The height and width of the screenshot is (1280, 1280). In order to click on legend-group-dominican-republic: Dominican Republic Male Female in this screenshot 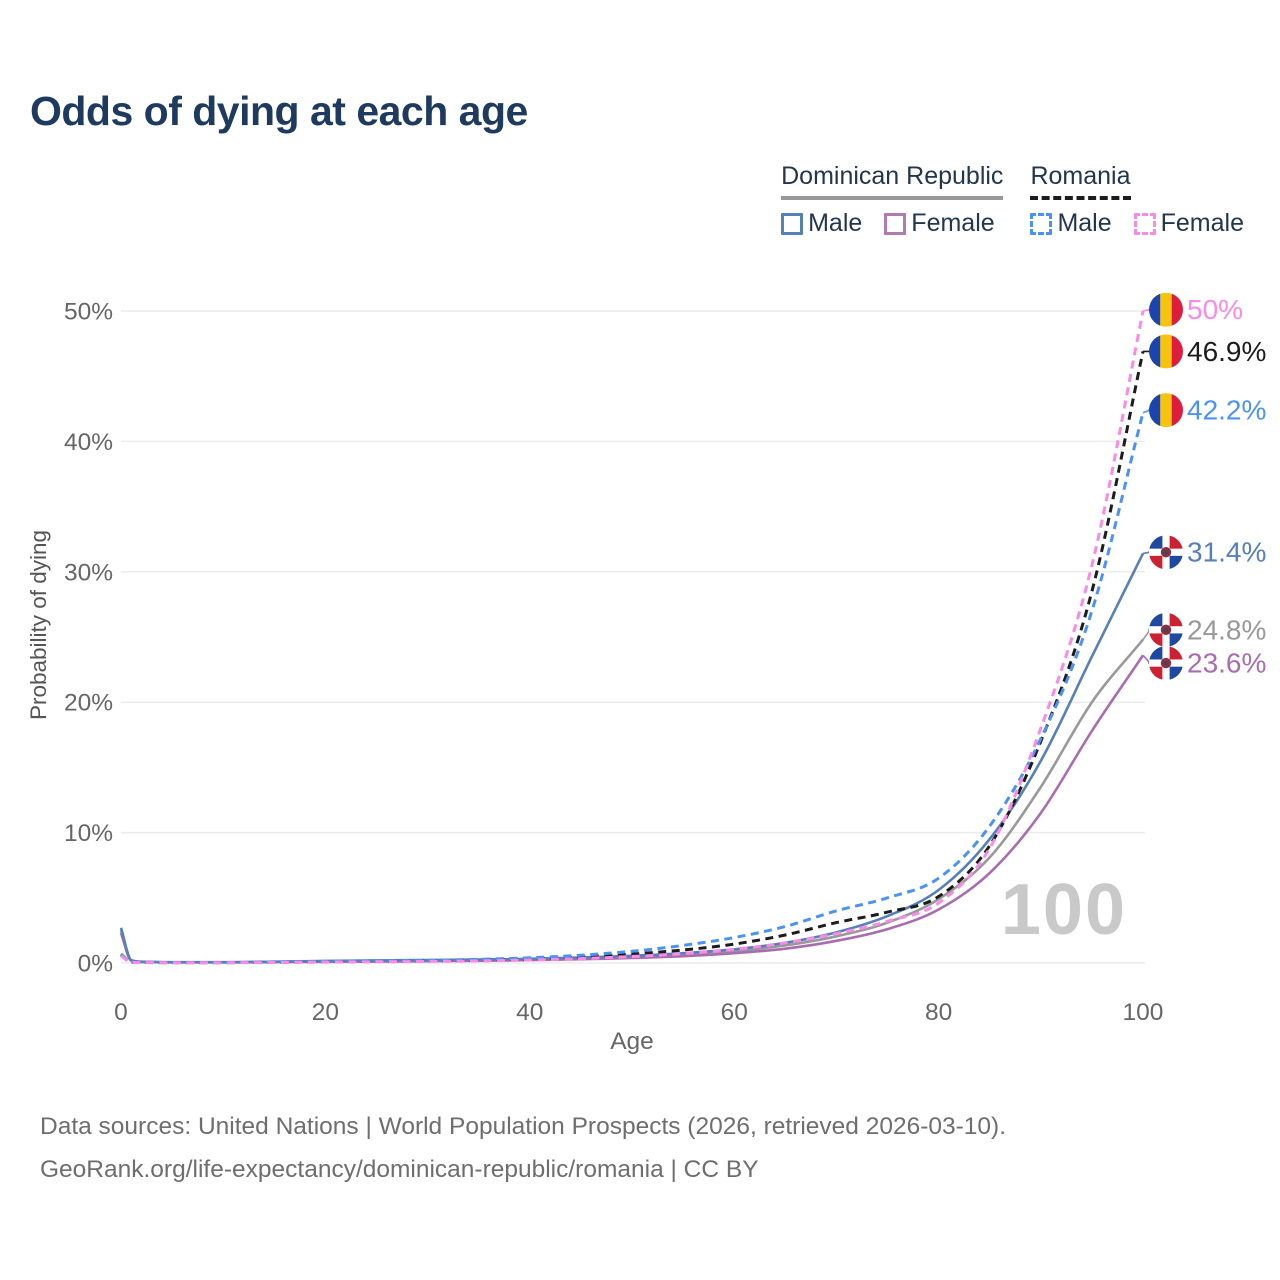, I will do `click(892, 200)`.